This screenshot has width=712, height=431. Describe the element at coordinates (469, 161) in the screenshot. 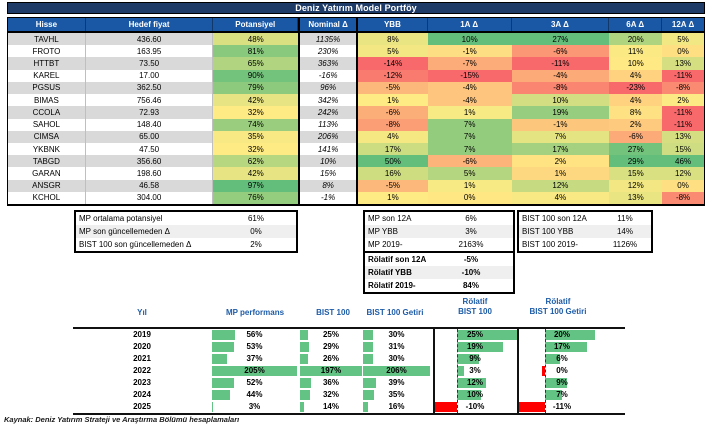

I see `cell-a1-change: -6%` at that location.